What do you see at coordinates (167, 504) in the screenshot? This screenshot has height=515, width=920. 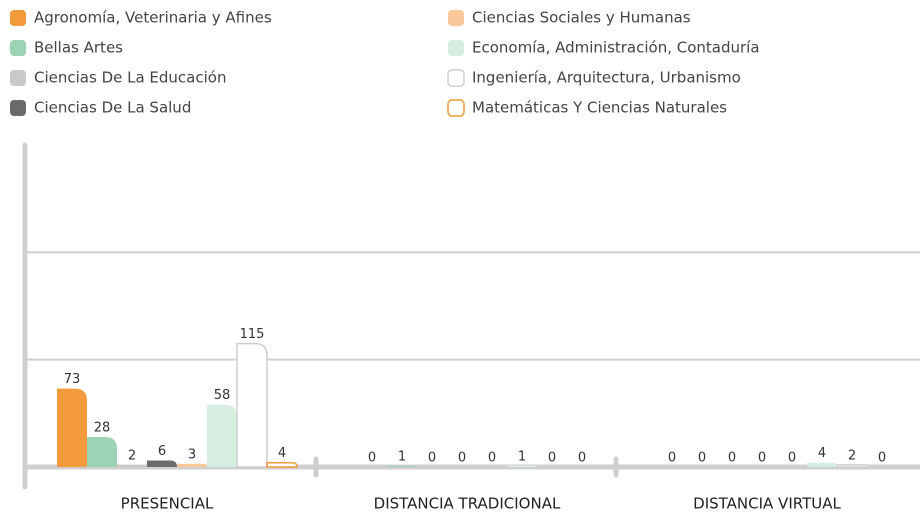 I see `x-tick-label: PRESENCIAL` at bounding box center [167, 504].